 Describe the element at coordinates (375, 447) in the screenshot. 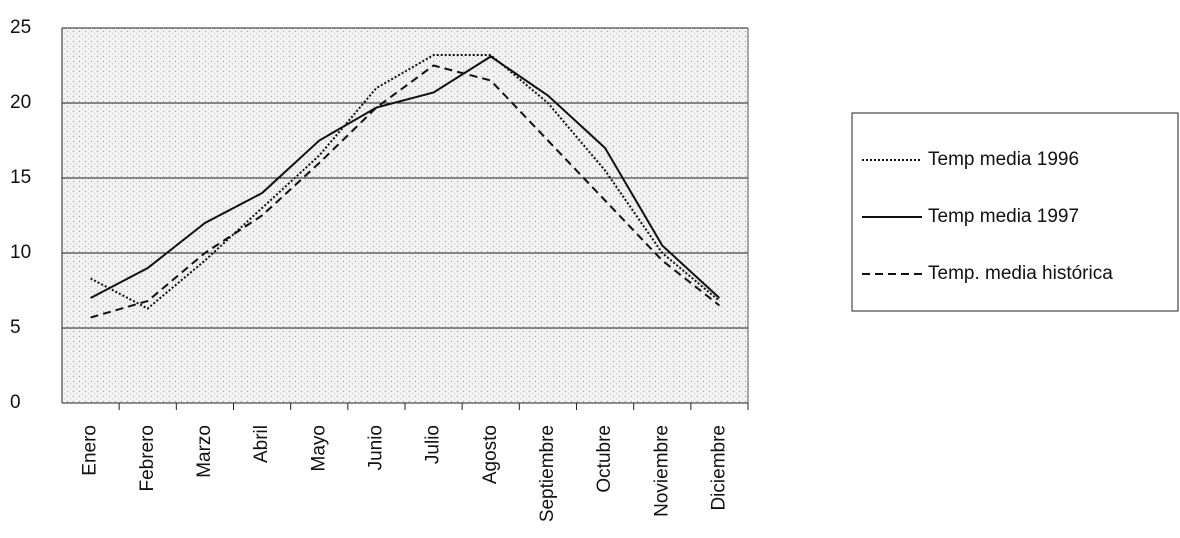

I see `x-tick-label: Junio` at that location.